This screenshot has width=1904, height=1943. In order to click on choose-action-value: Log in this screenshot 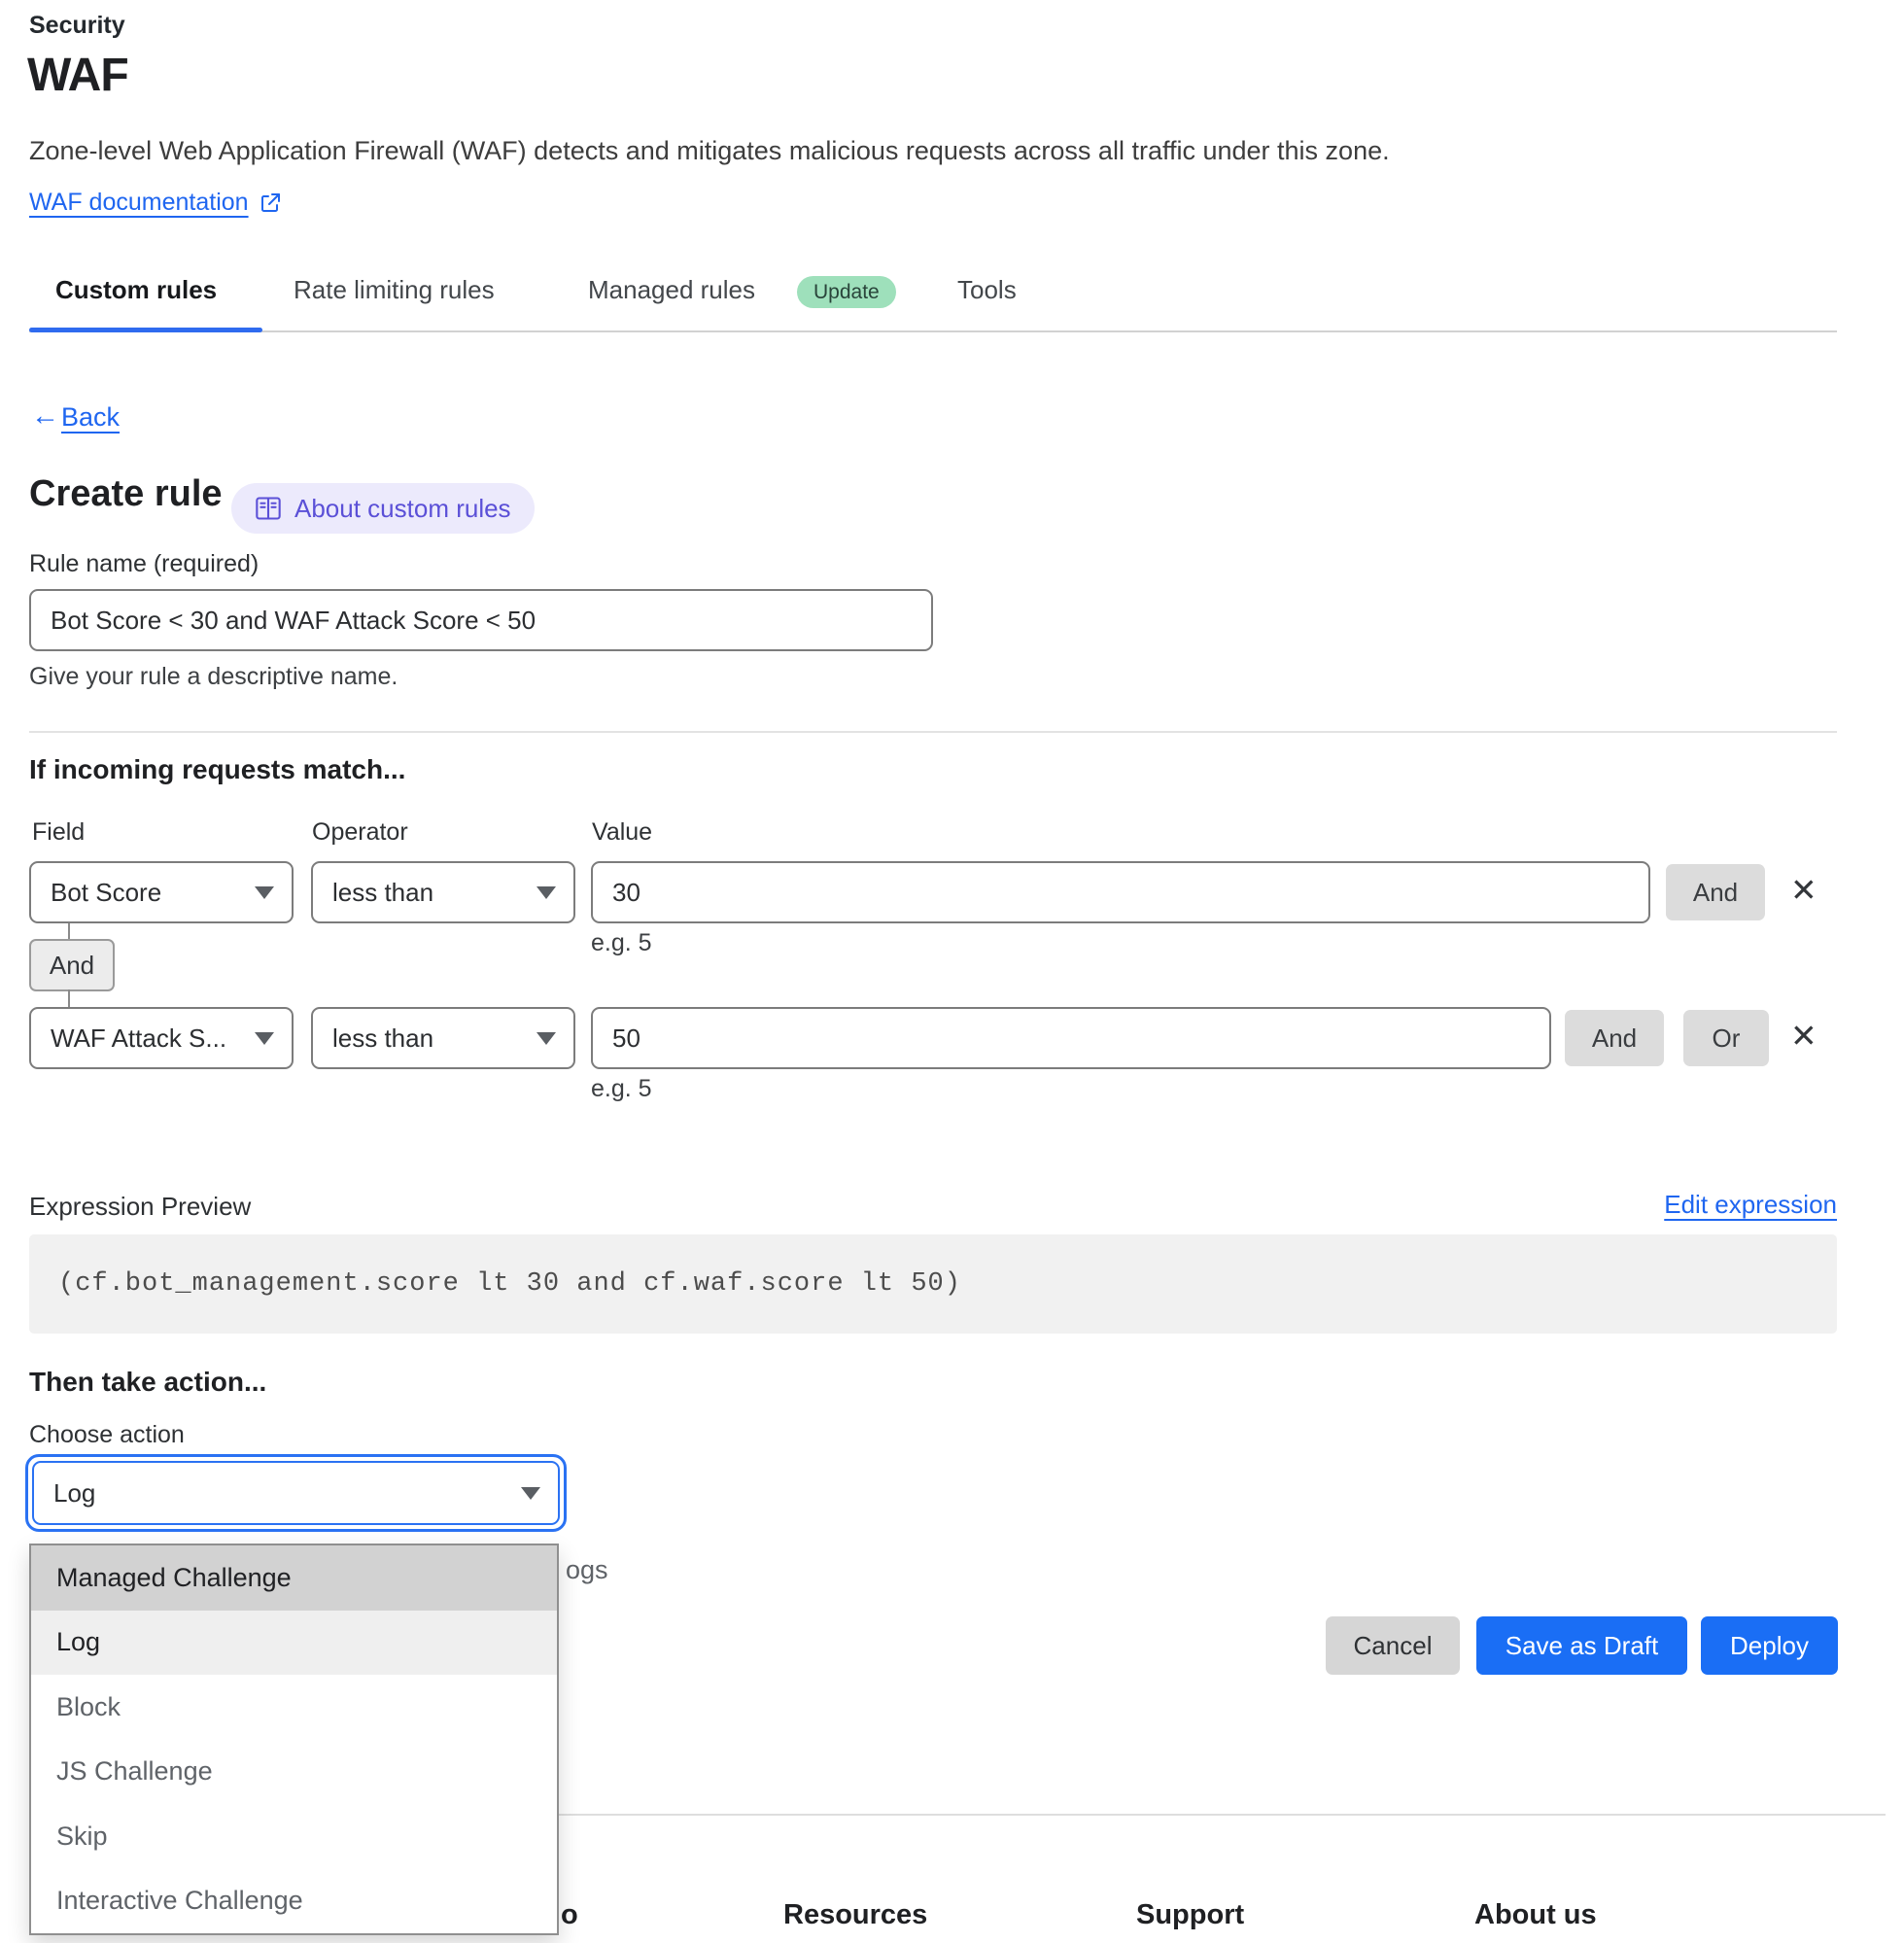, I will do `click(74, 1492)`.